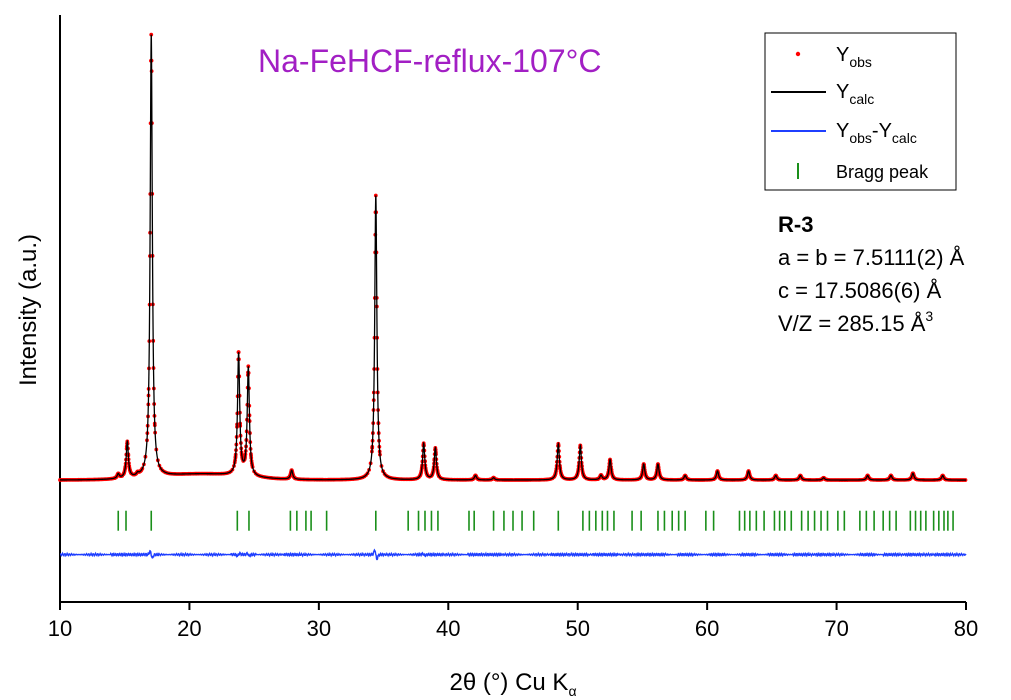 This screenshot has width=1011, height=700. I want to click on x-axis-label: 2θ (°) Cu Kα, so click(512, 684).